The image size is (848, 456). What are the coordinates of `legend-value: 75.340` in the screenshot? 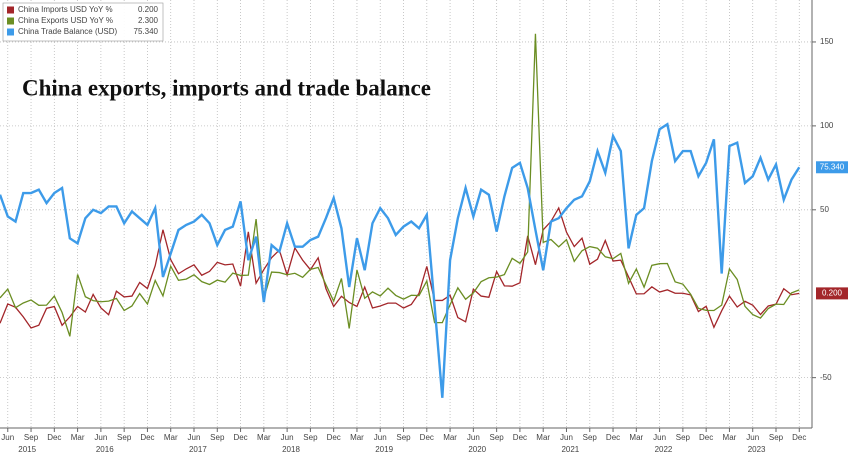 It's located at (146, 31).